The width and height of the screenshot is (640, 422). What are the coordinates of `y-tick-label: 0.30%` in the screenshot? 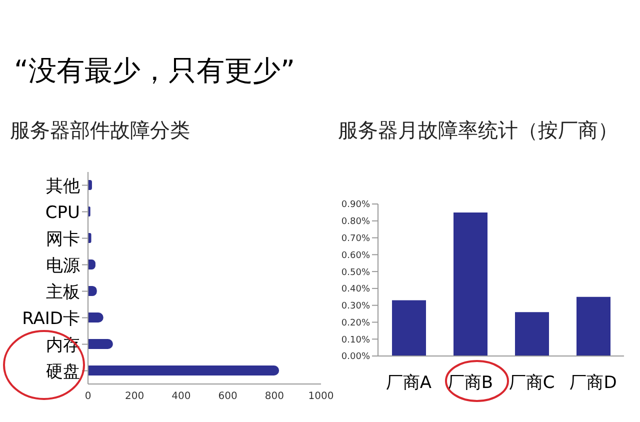 It's located at (355, 307).